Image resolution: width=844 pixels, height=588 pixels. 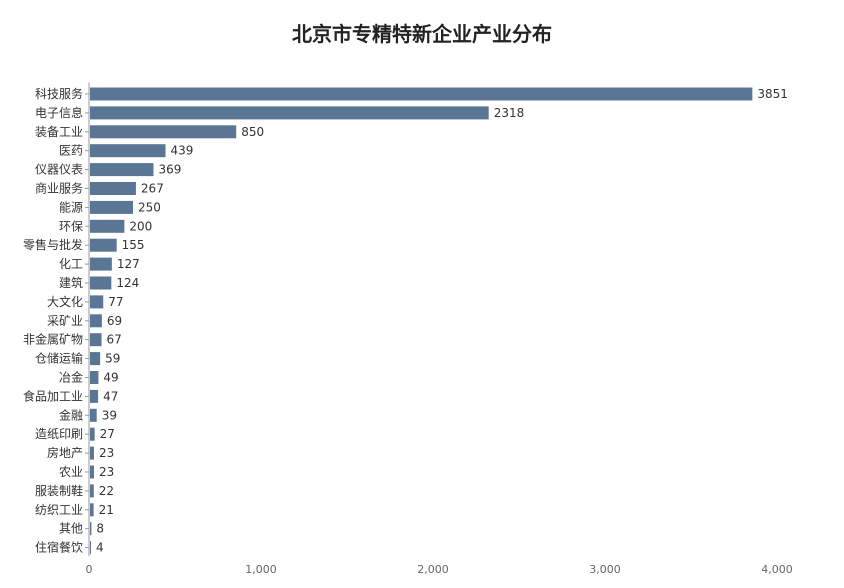 I want to click on category-label: 纺织工业, so click(x=59, y=510).